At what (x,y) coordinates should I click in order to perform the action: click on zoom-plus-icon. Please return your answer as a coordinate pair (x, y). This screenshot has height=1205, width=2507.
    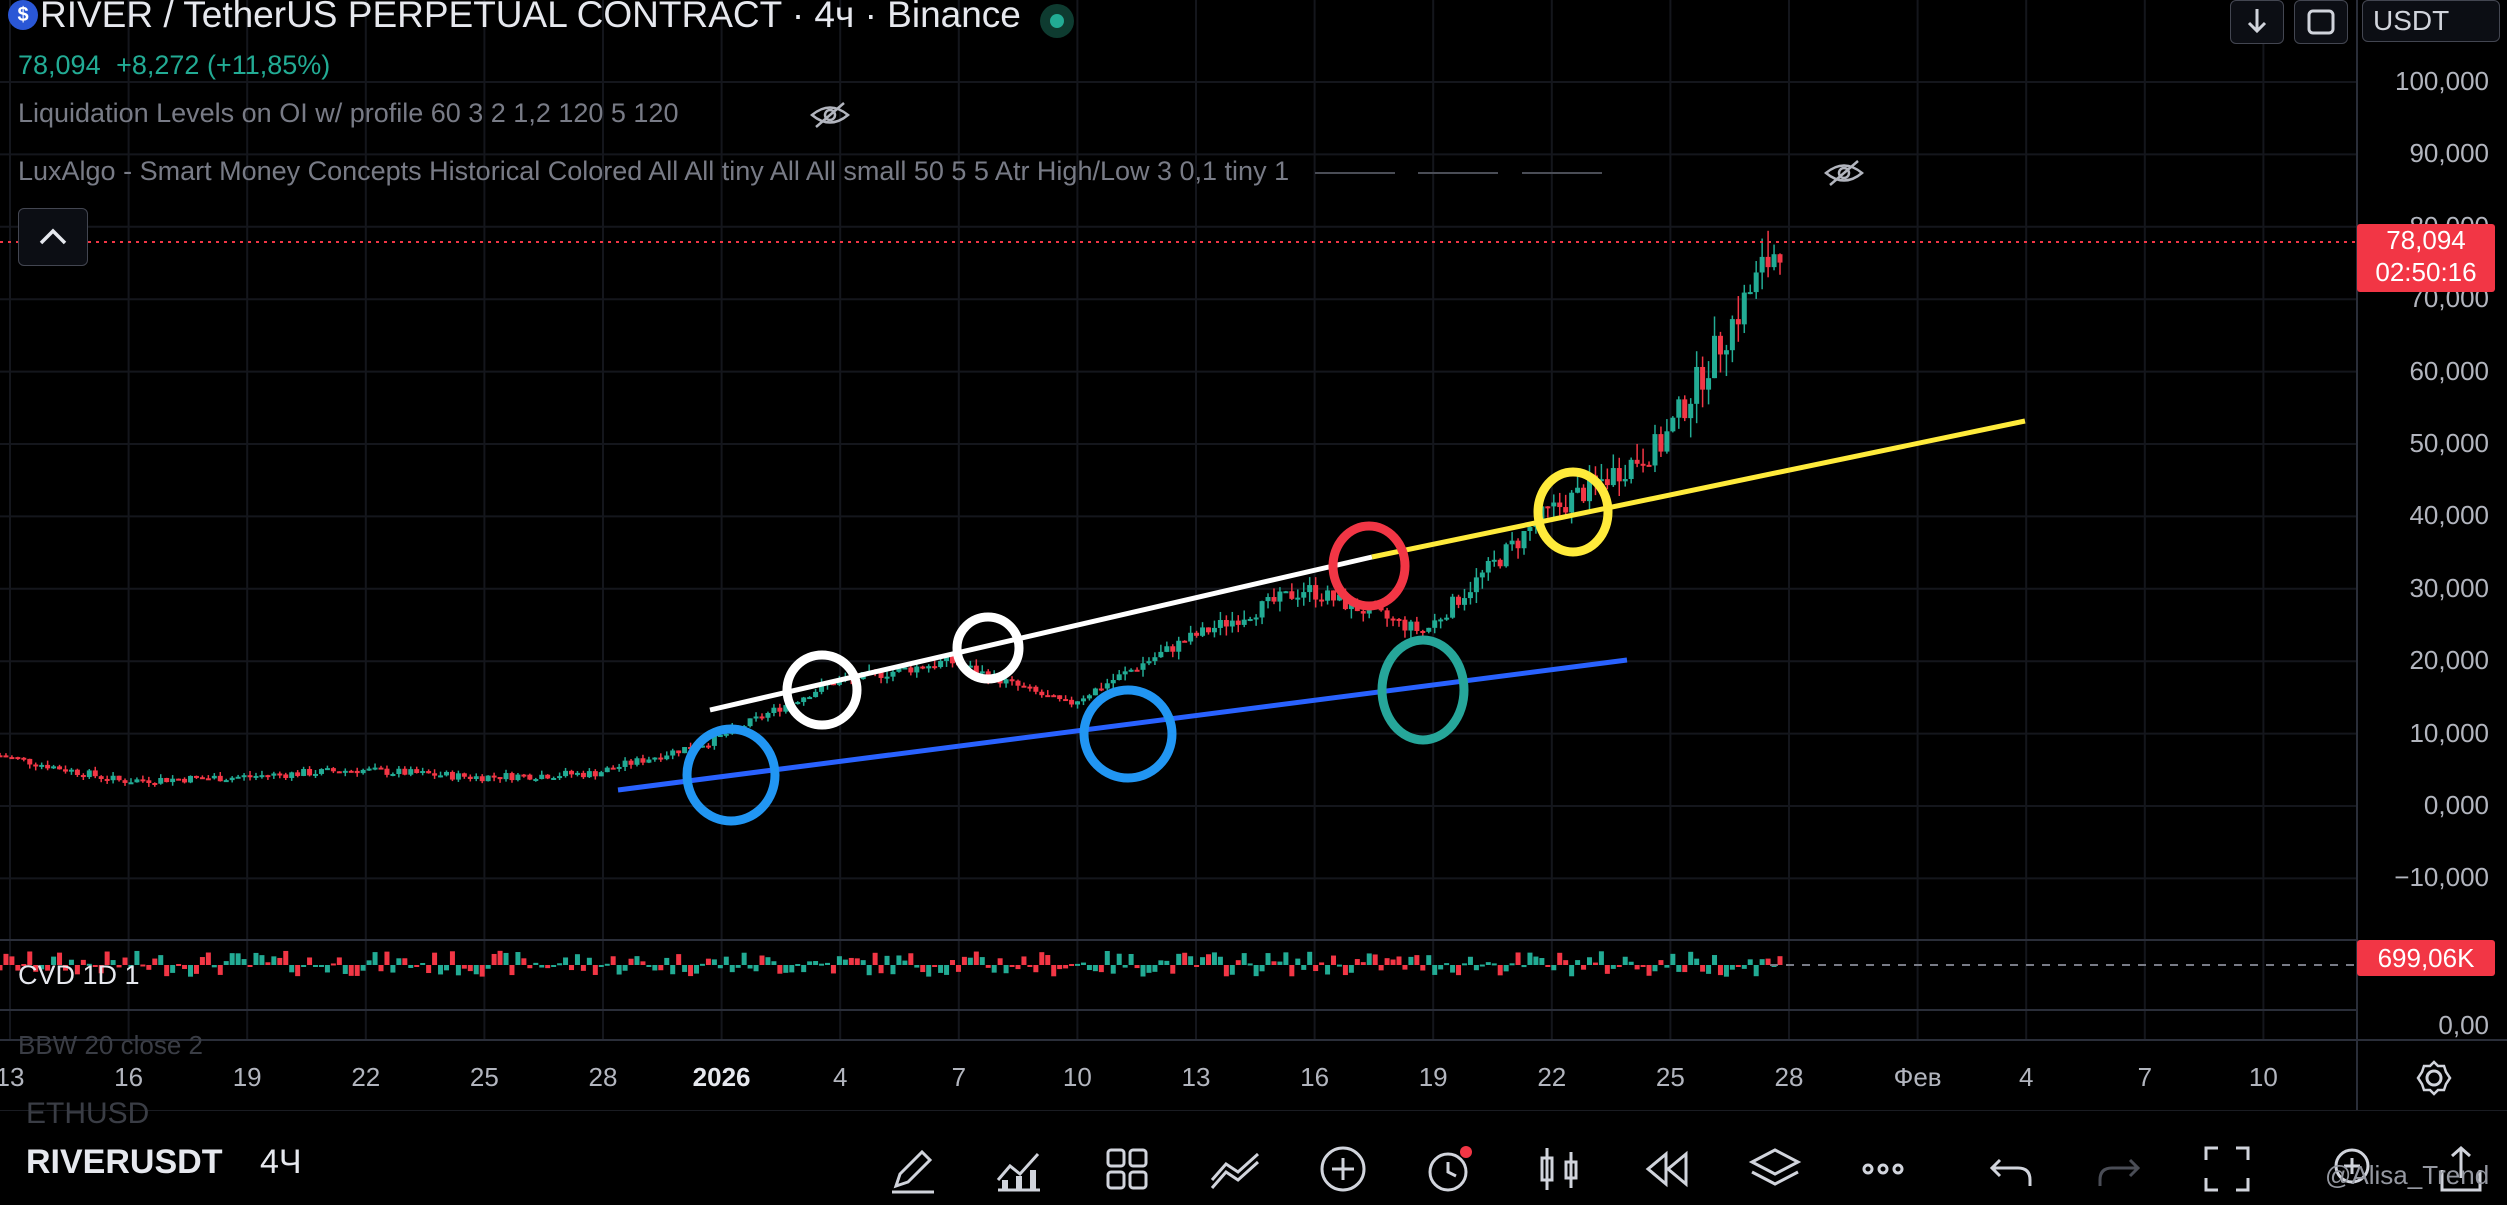
    Looking at the image, I should click on (2355, 1169).